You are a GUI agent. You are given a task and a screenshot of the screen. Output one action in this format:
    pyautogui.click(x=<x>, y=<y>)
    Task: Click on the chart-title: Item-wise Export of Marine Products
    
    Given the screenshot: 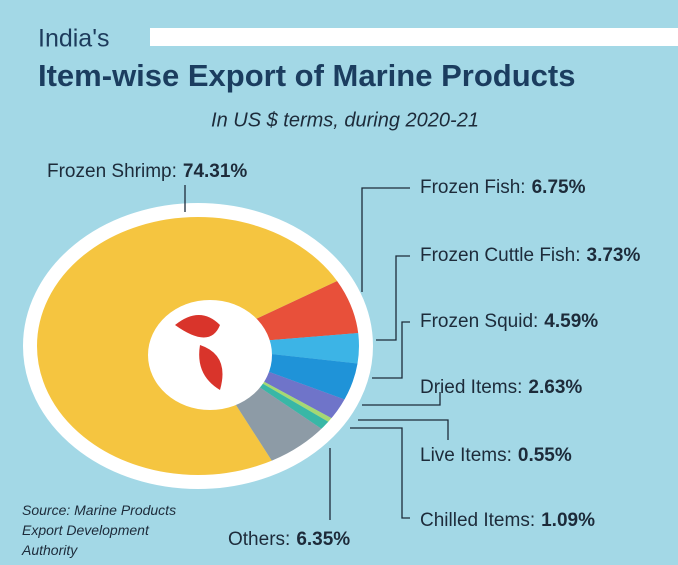 What is the action you would take?
    pyautogui.click(x=306, y=75)
    